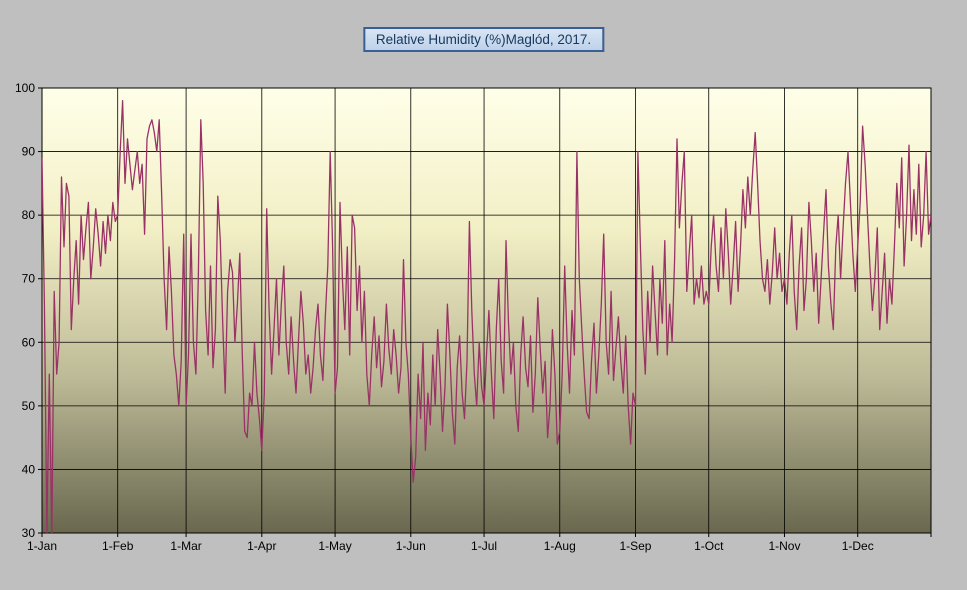 The width and height of the screenshot is (967, 590). I want to click on svg-text: 30, so click(29, 533).